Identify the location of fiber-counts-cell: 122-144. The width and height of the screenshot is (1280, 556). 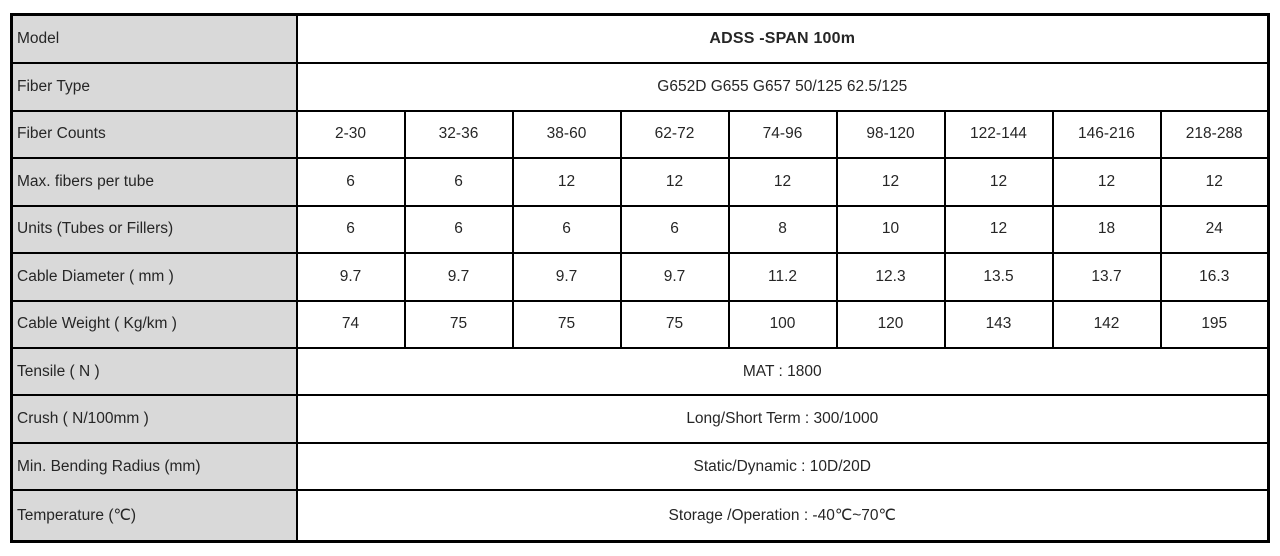
(998, 134).